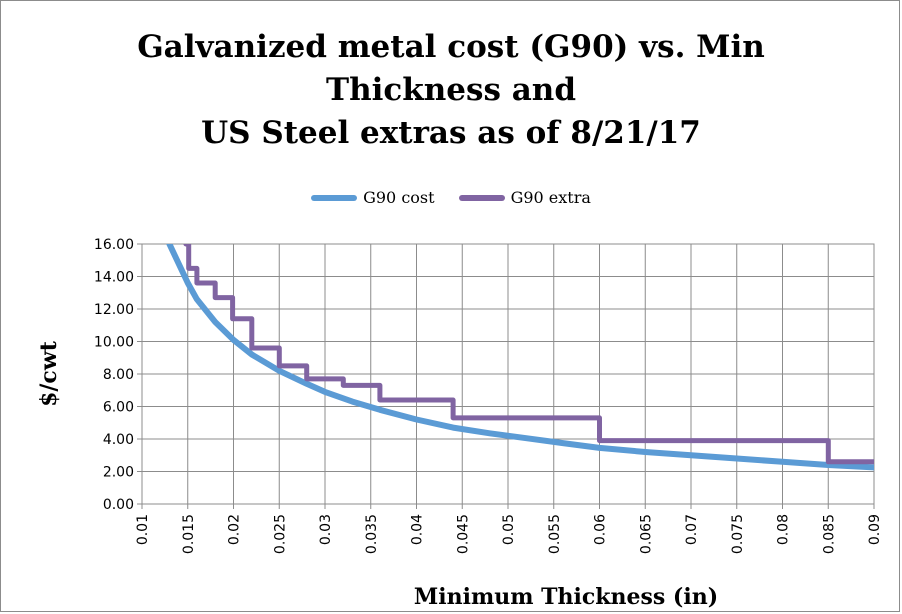 The height and width of the screenshot is (614, 902). Describe the element at coordinates (601, 529) in the screenshot. I see `x-tick-label: 0.06` at that location.